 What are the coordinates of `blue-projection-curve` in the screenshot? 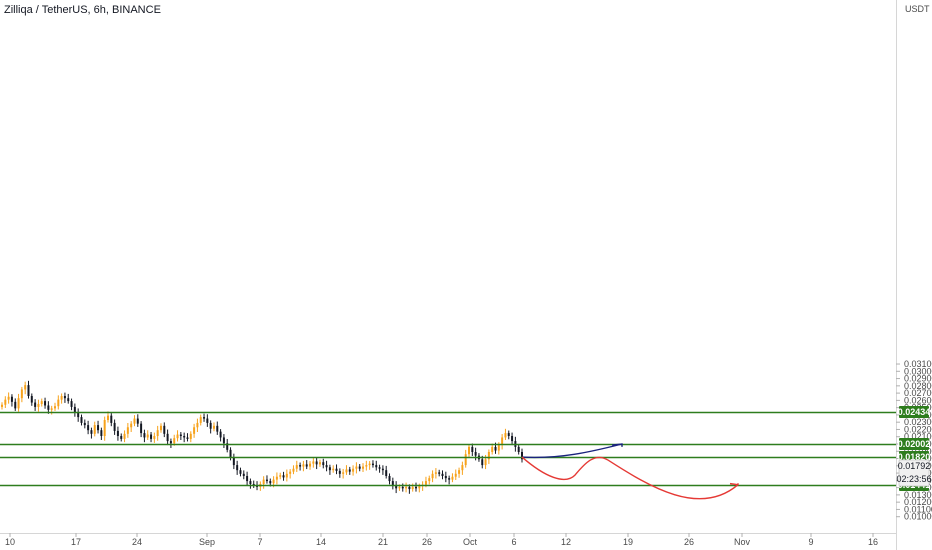 It's located at (572, 451).